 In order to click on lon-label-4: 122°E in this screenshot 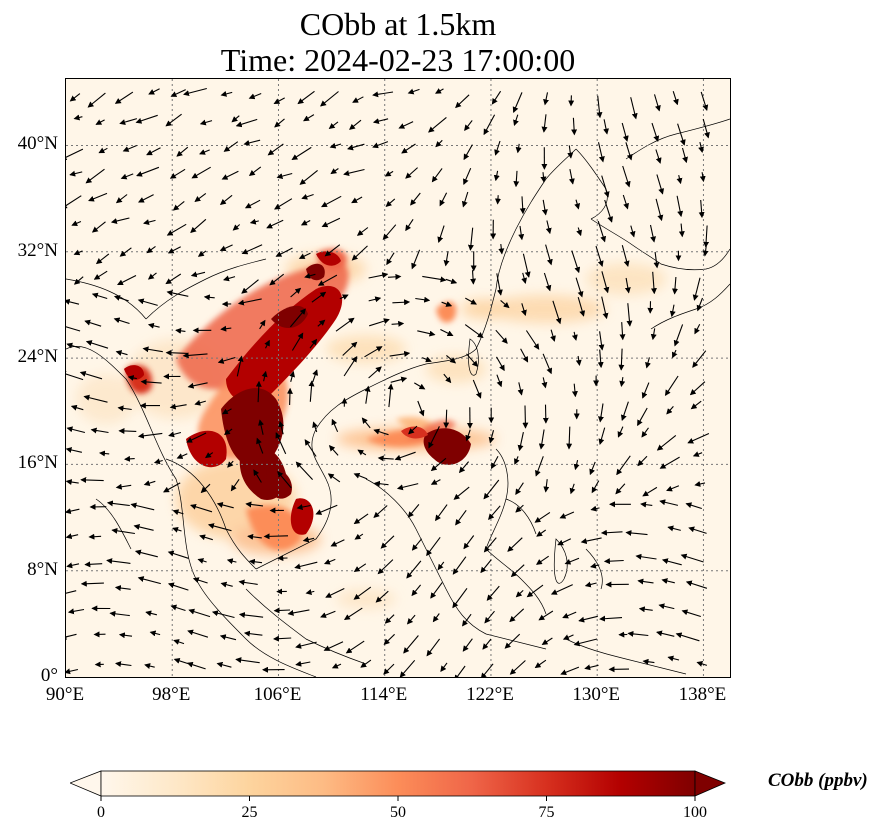, I will do `click(490, 694)`.